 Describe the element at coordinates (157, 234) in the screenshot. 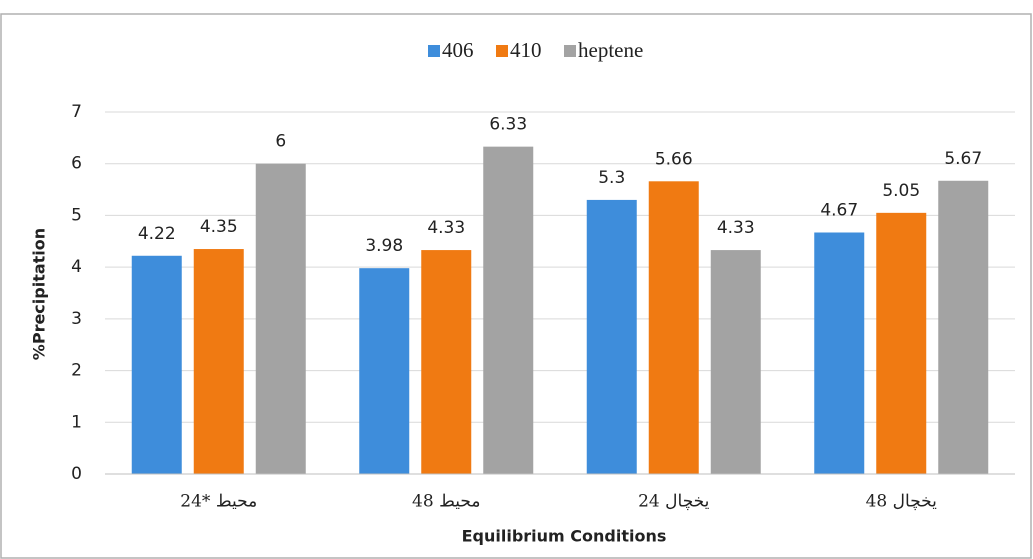

I see `data-label: 4.22` at that location.